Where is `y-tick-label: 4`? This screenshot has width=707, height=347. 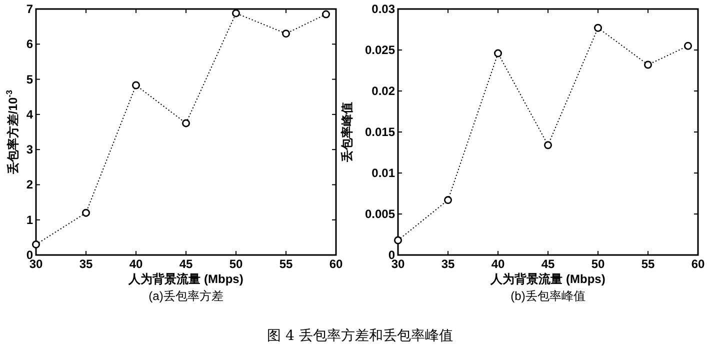 y-tick-label: 4 is located at coordinates (30, 114).